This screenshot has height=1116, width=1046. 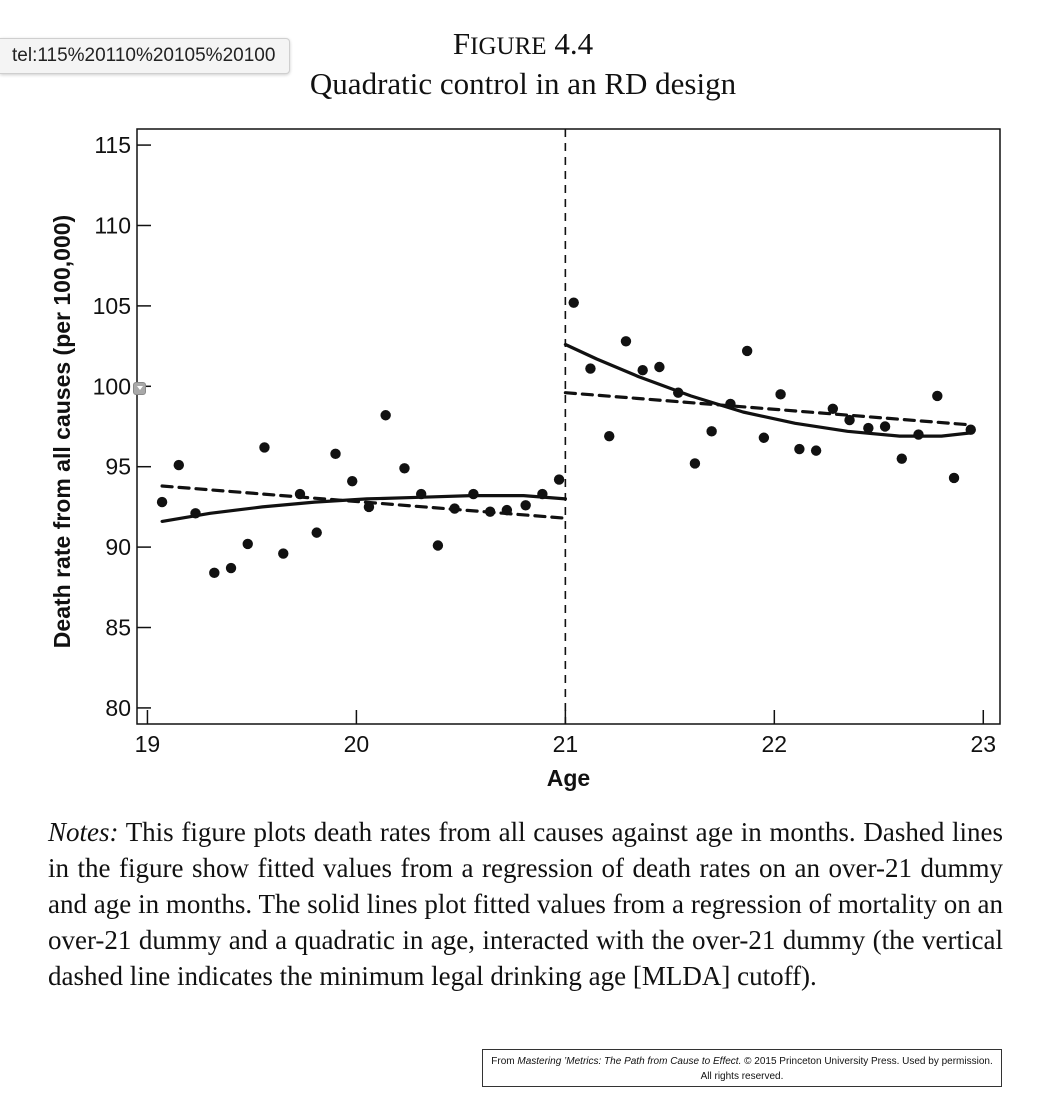 I want to click on x-tick-label: 21, so click(x=566, y=744).